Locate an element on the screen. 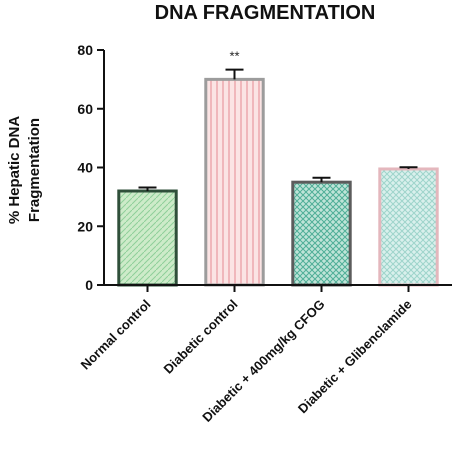 This screenshot has height=471, width=457. y-tick-label: 40 is located at coordinates (85, 168).